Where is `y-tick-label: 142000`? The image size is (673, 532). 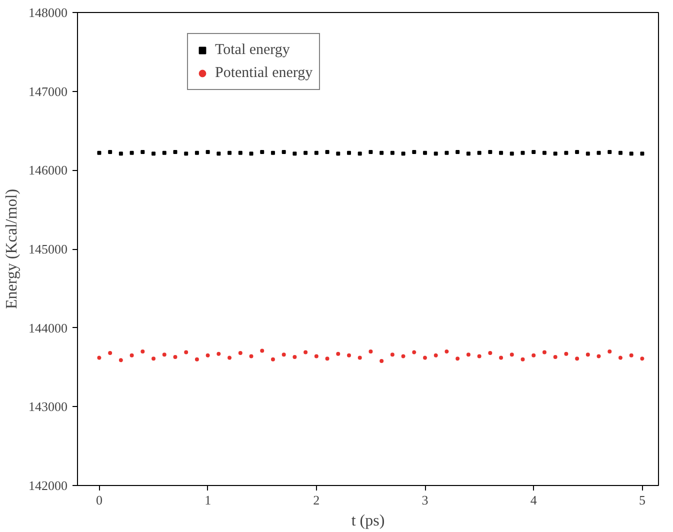 y-tick-label: 142000 is located at coordinates (48, 485).